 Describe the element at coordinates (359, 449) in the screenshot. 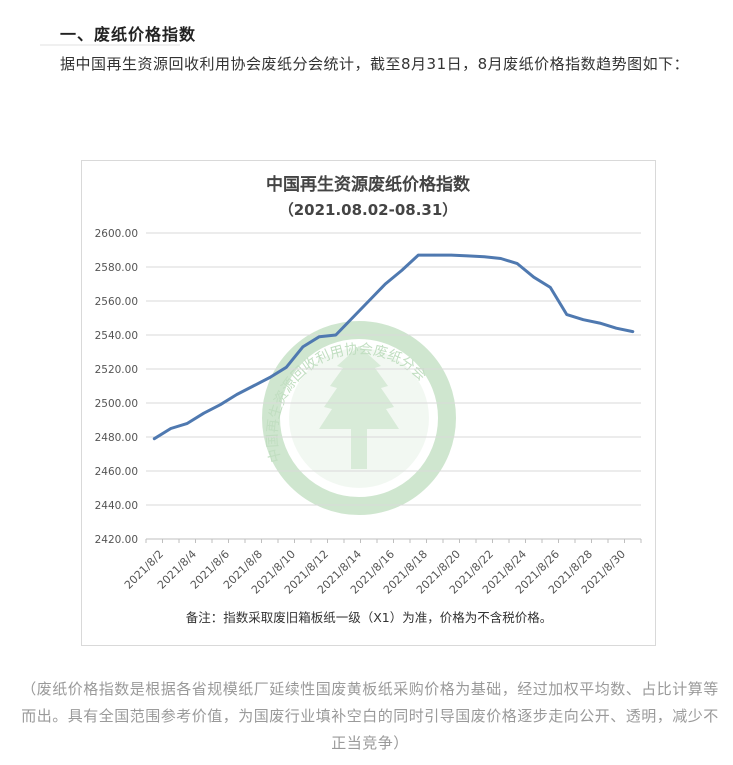

I see `watermark-trunk` at that location.